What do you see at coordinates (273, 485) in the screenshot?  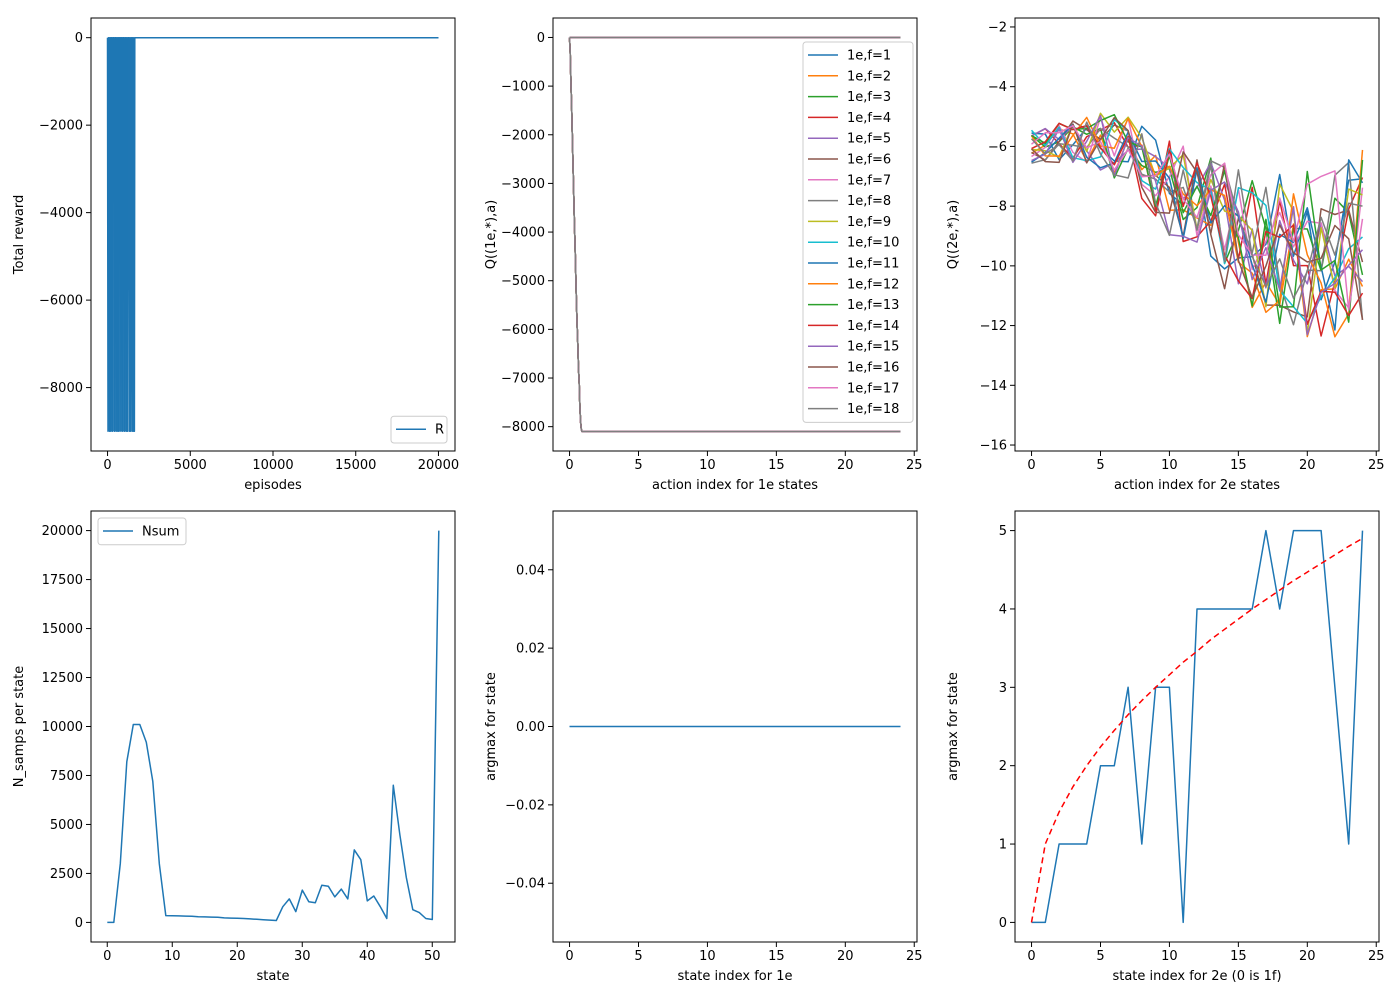 I see `x-axis-label: episodes` at bounding box center [273, 485].